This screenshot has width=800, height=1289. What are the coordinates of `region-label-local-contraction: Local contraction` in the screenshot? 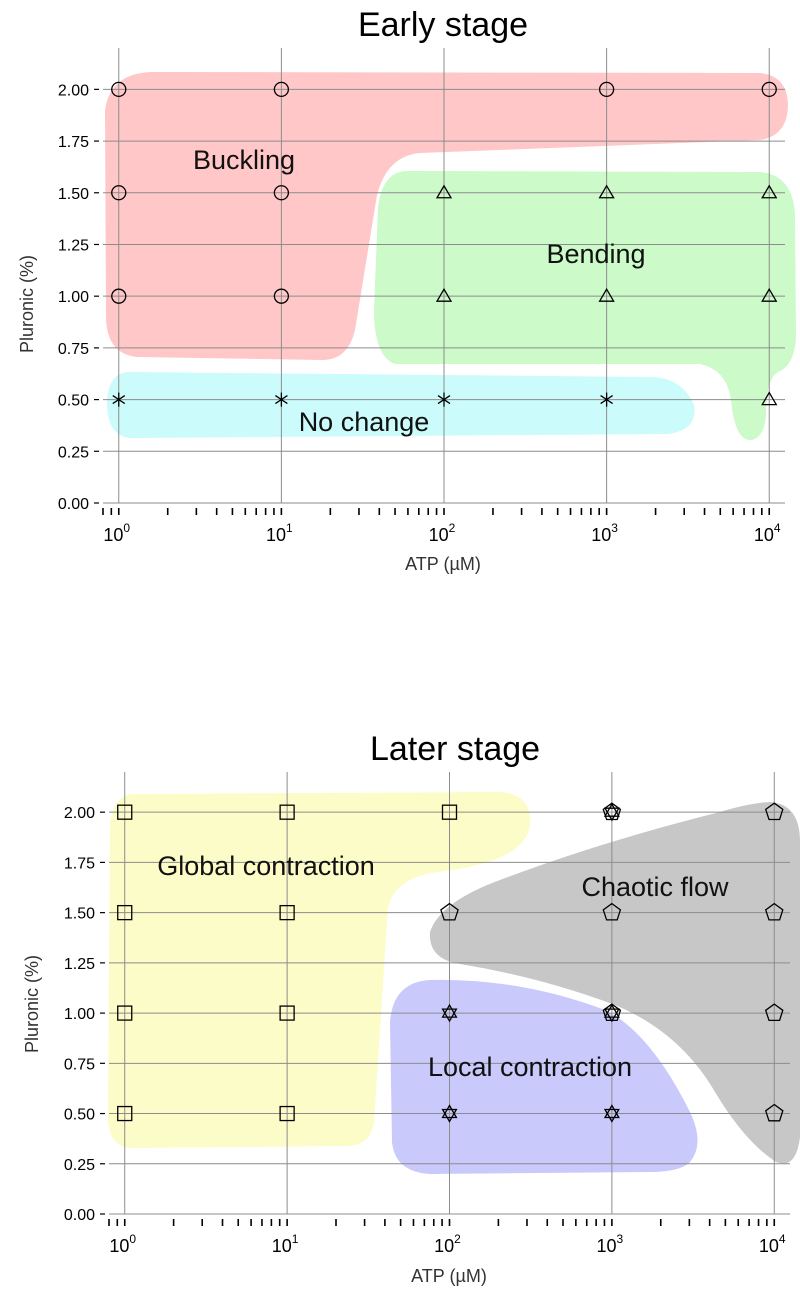 It's located at (530, 1067).